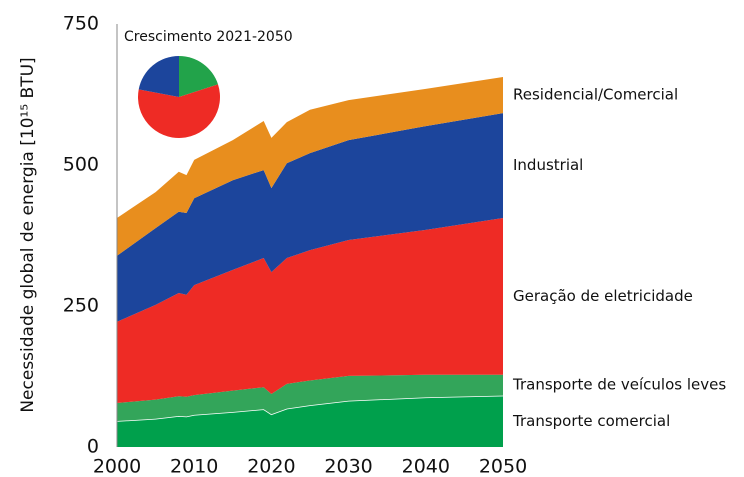  What do you see at coordinates (603, 296) in the screenshot?
I see `series-label: Geração de eletricidade` at bounding box center [603, 296].